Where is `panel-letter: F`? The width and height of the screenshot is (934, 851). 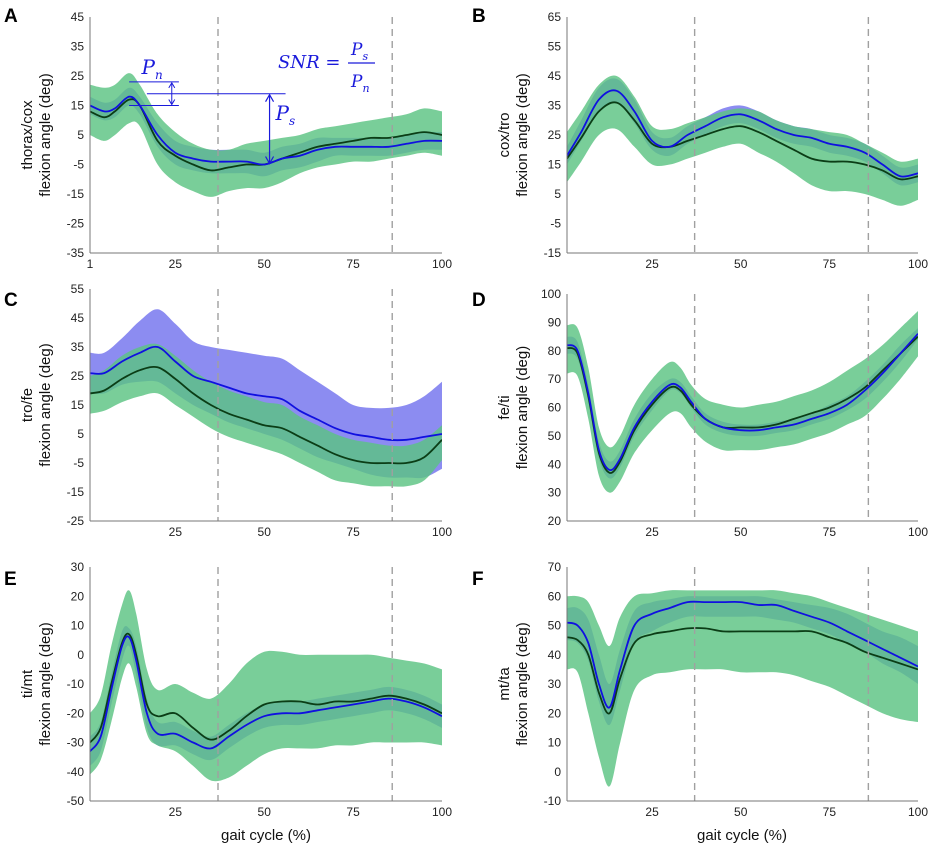 panel-letter: F is located at coordinates (478, 579).